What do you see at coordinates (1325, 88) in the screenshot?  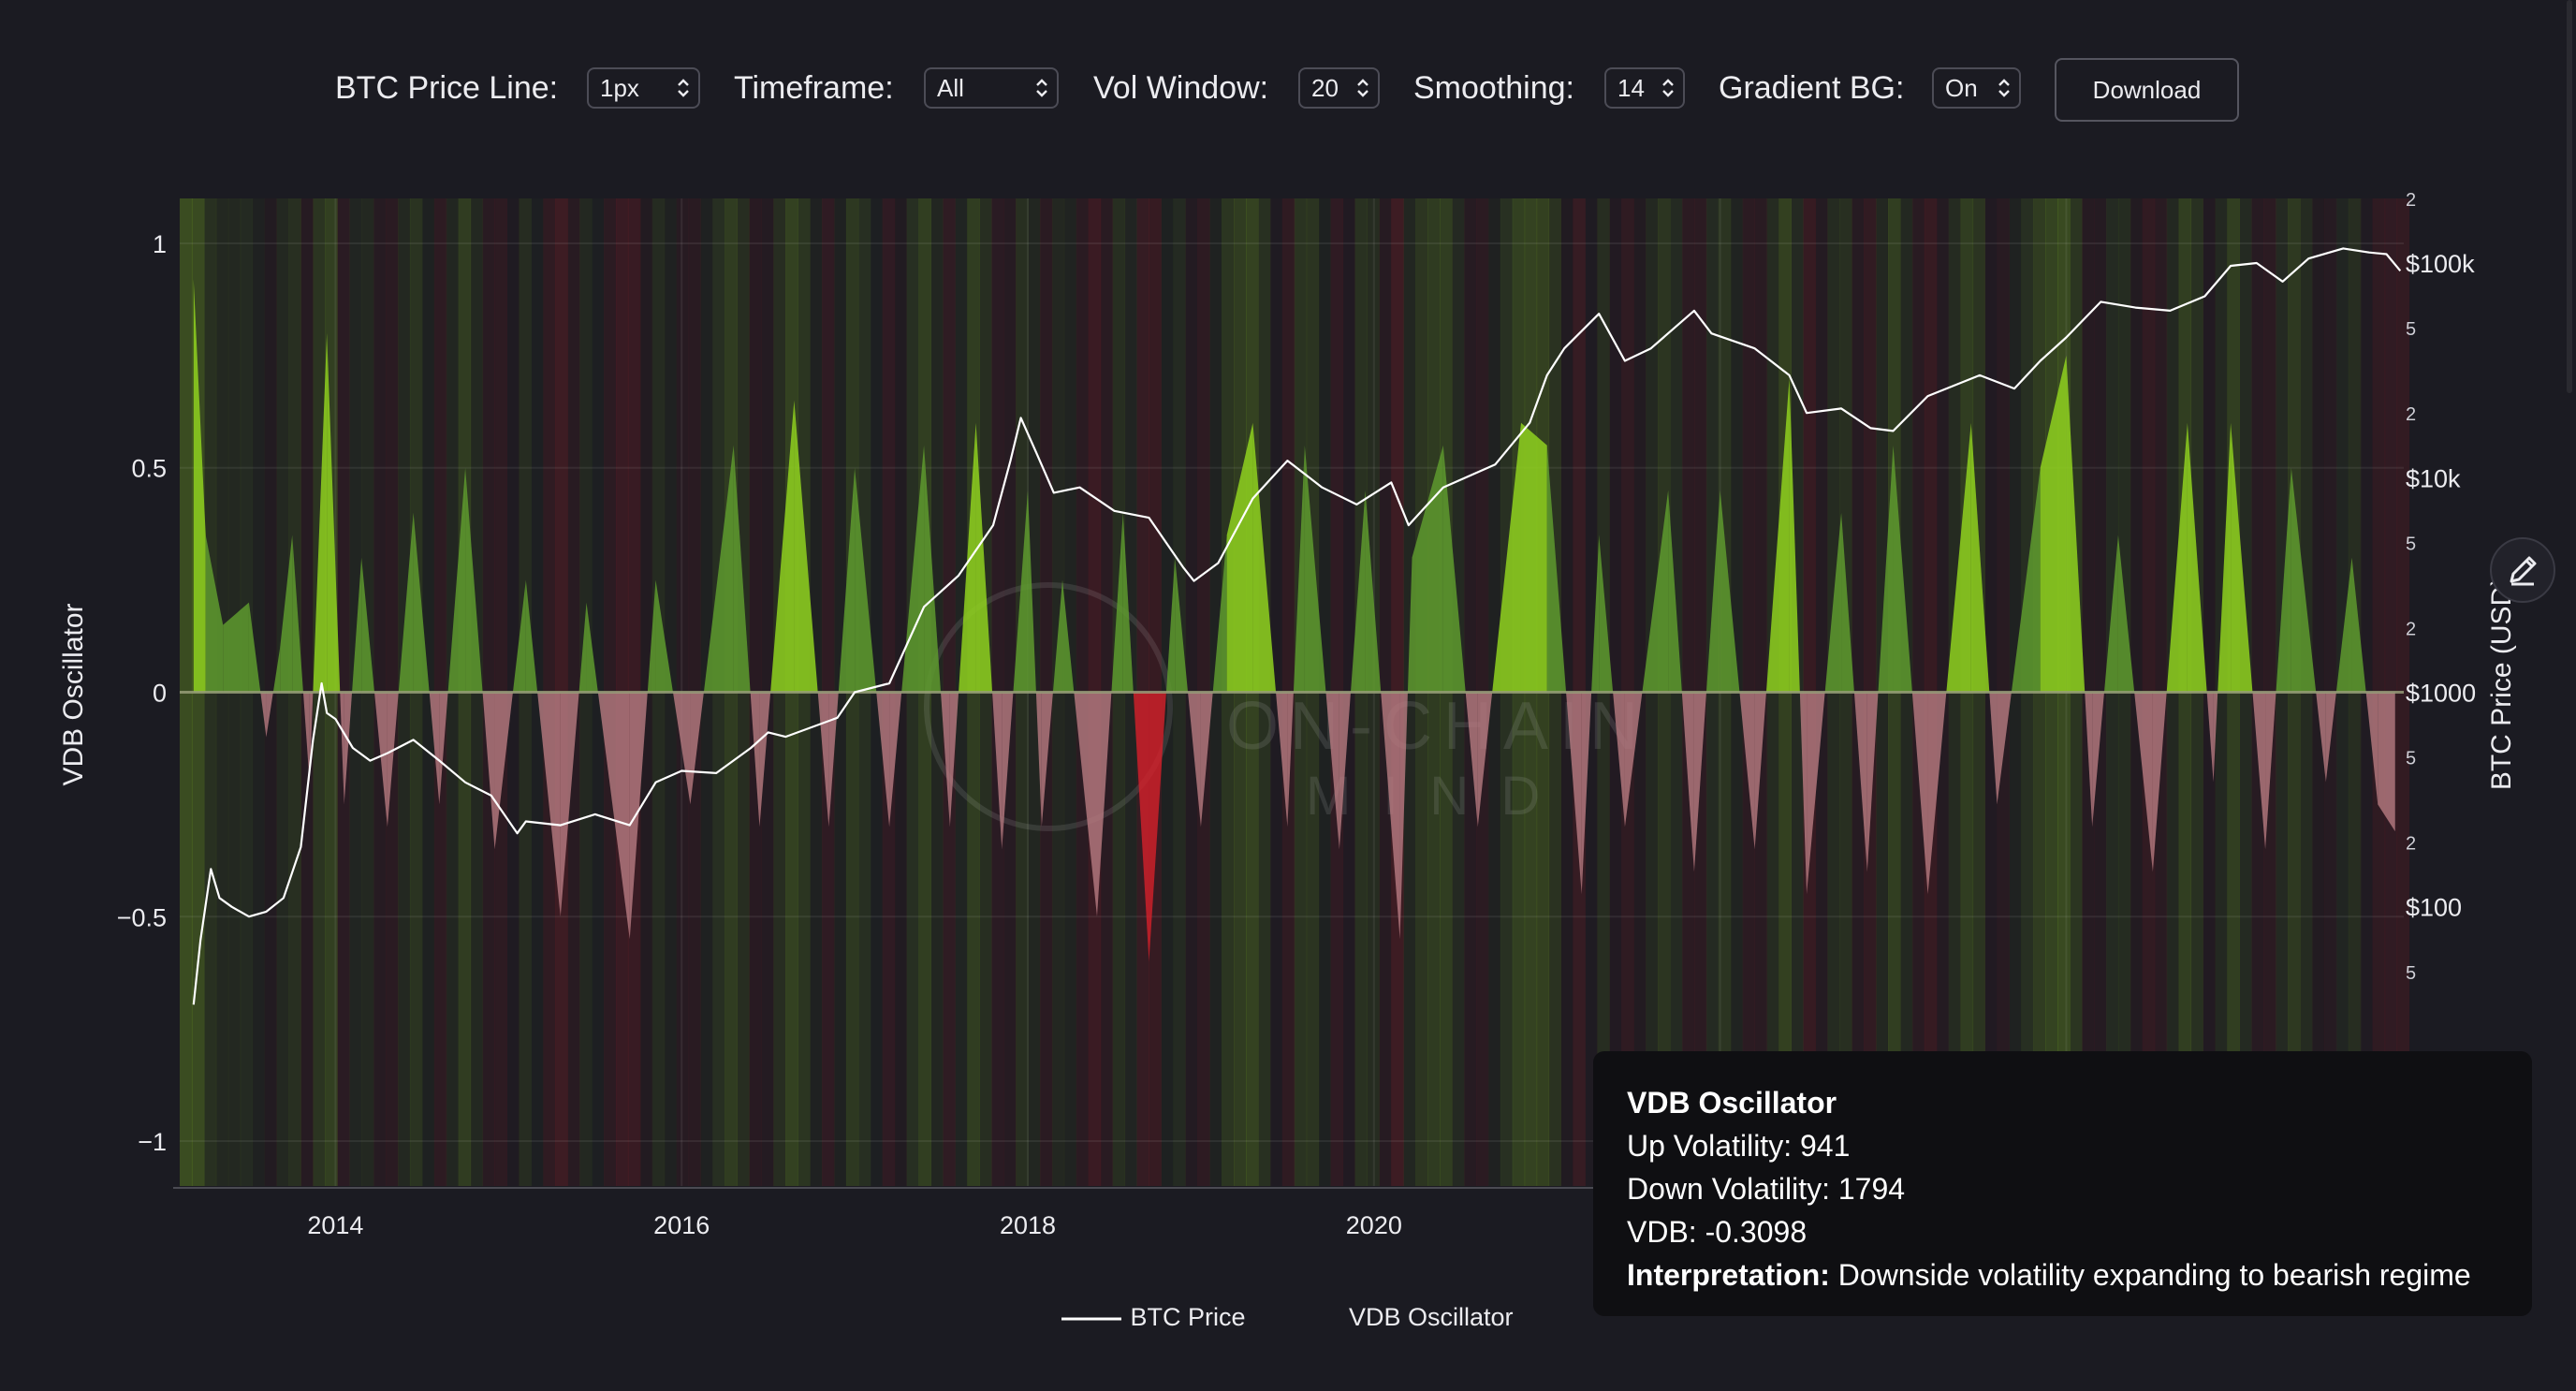 I see `vol-window-value: 20` at bounding box center [1325, 88].